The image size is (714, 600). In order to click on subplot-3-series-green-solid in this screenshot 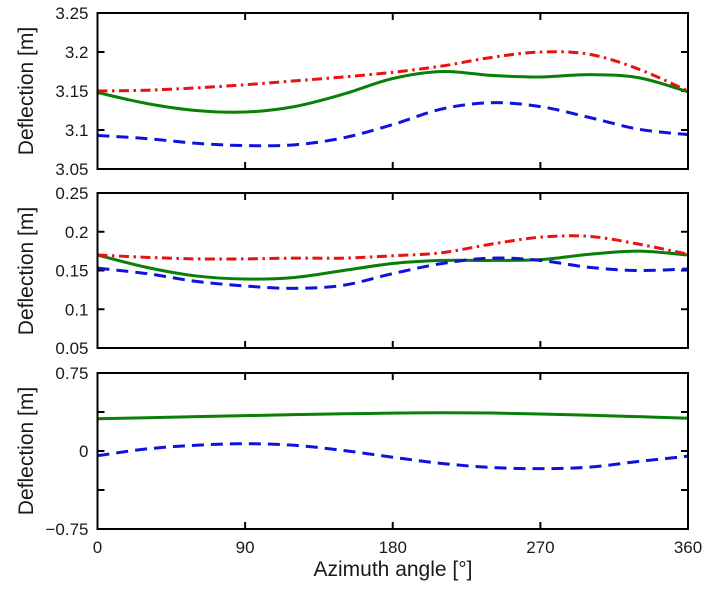, I will do `click(393, 416)`.